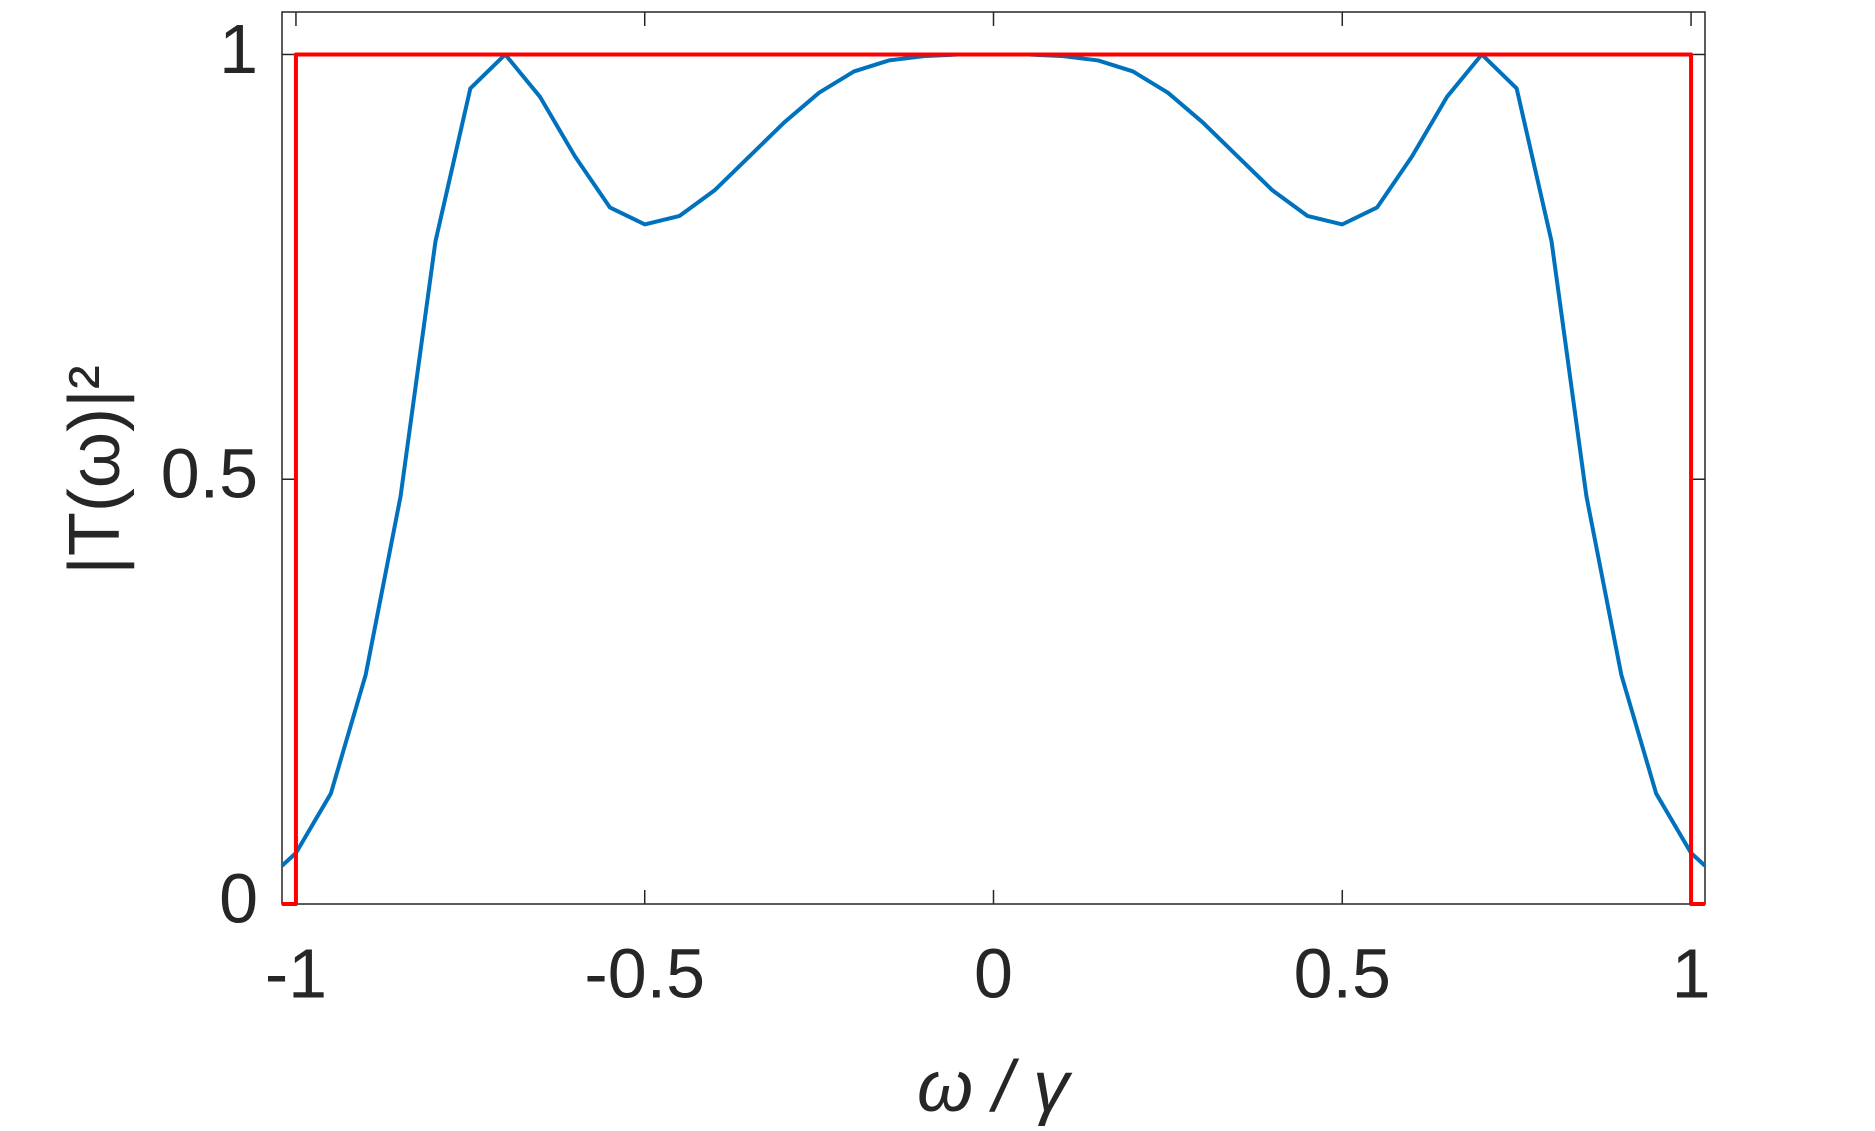  I want to click on y-tick-label: 0, so click(238, 898).